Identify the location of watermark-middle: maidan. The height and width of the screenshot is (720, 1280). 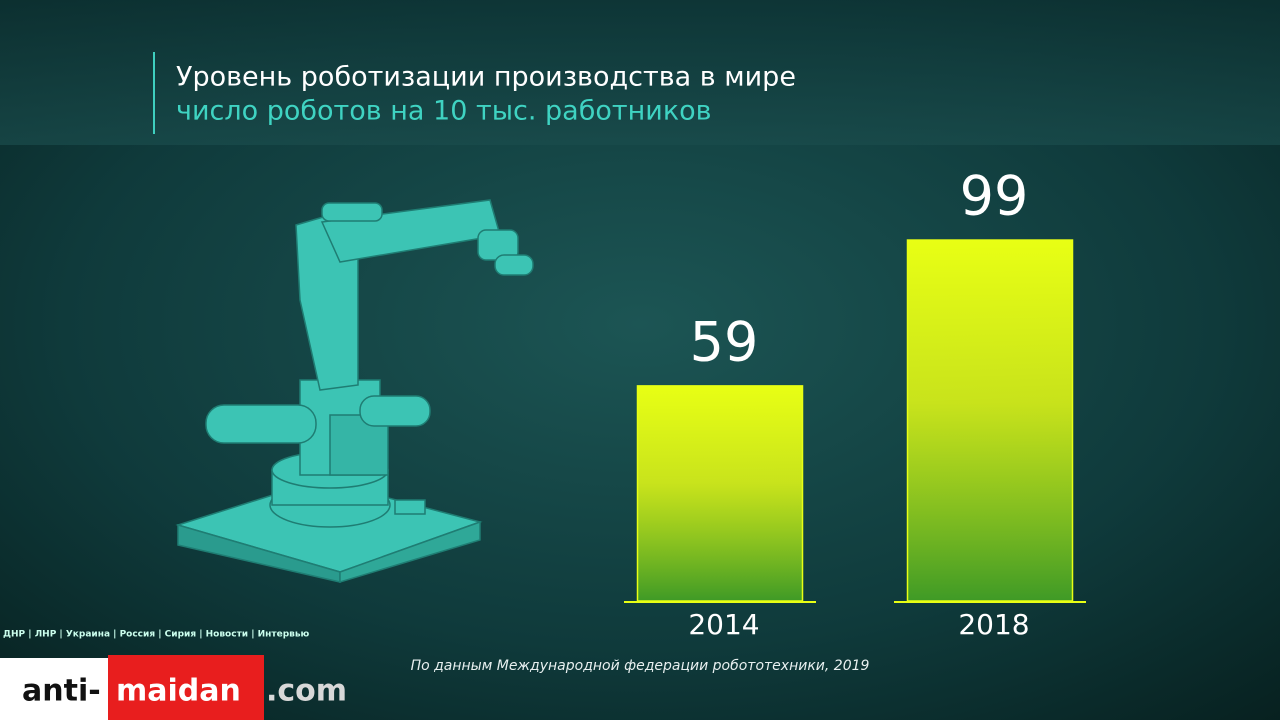
(178, 691).